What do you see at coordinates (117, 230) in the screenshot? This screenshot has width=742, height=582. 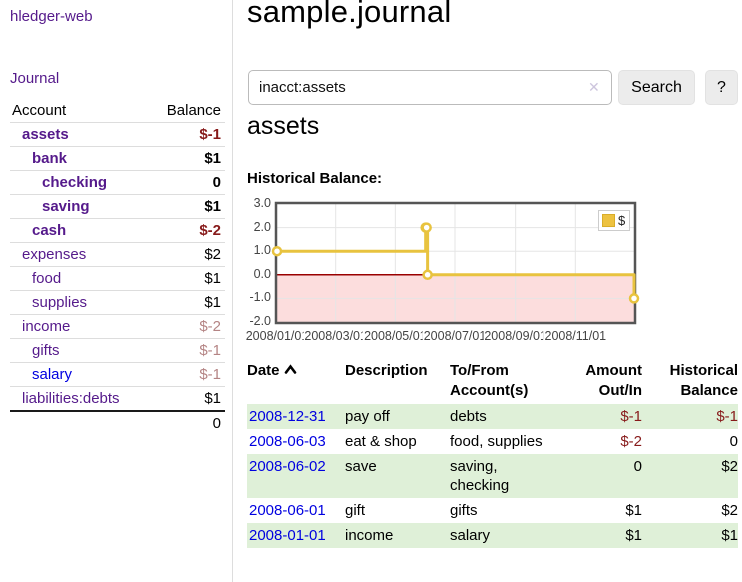 I see `sidebar-account-row: cash $-2` at bounding box center [117, 230].